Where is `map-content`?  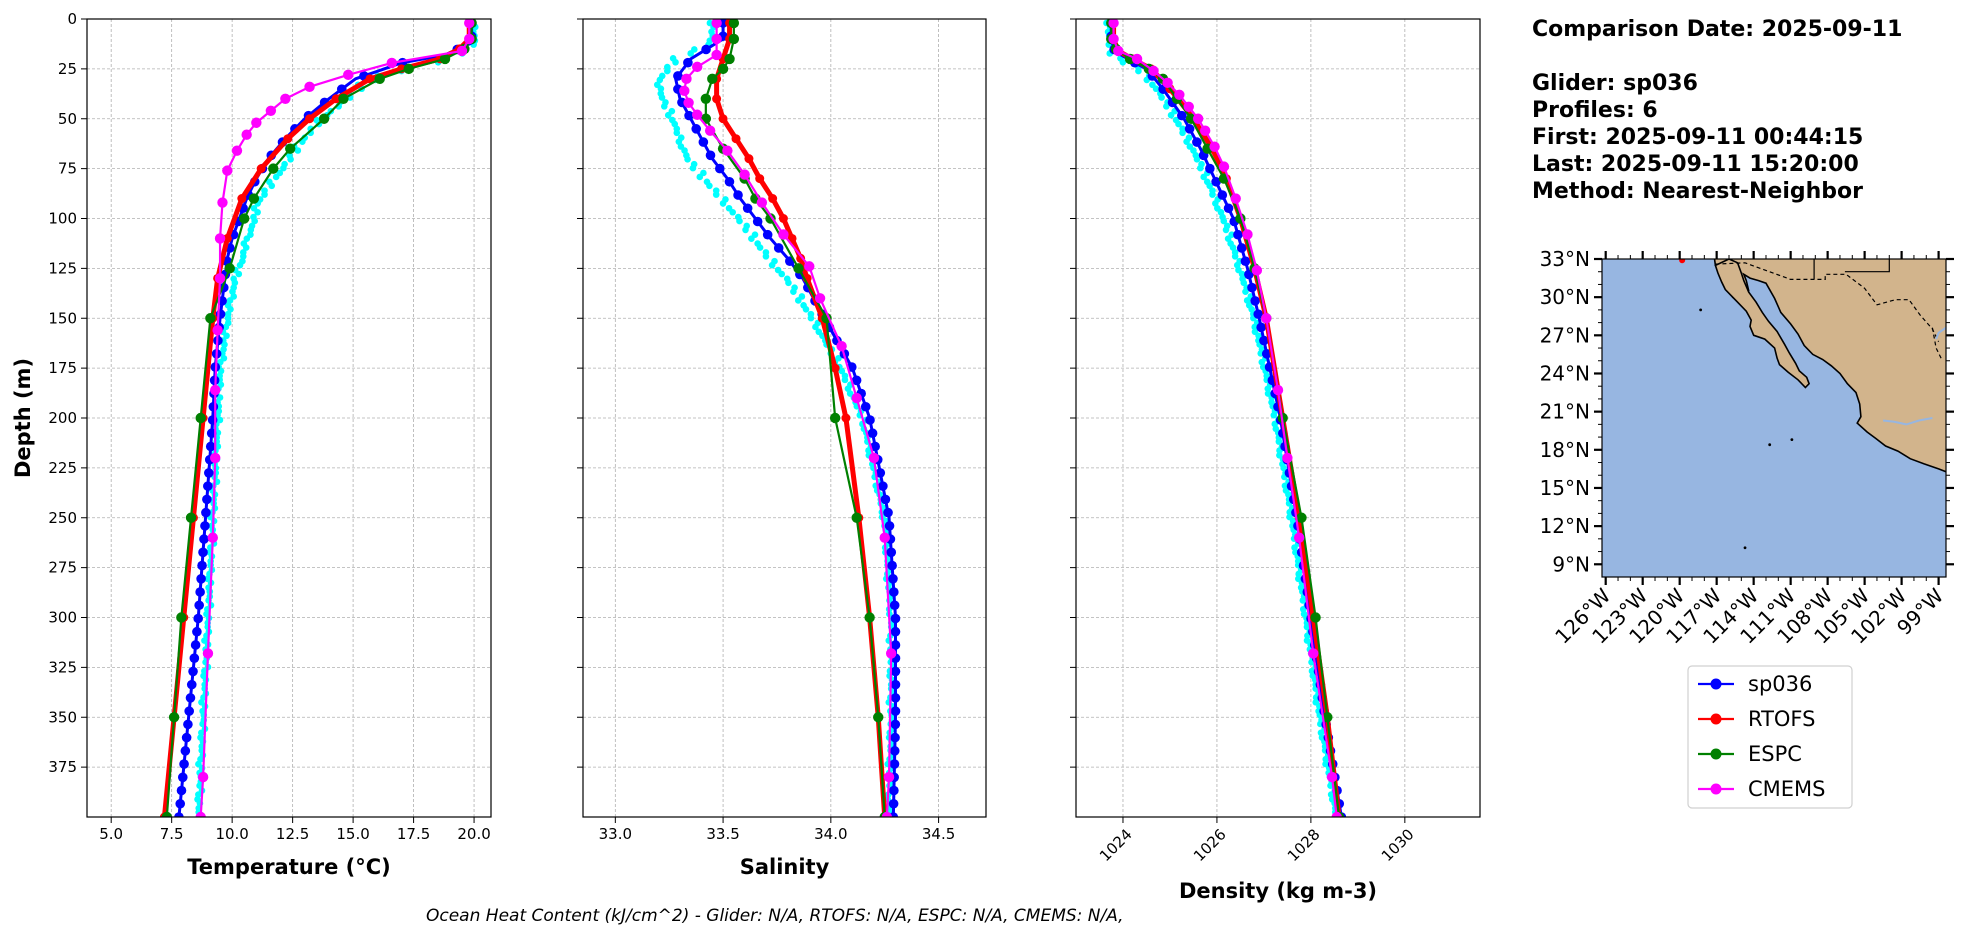
map-content is located at coordinates (1774, 418).